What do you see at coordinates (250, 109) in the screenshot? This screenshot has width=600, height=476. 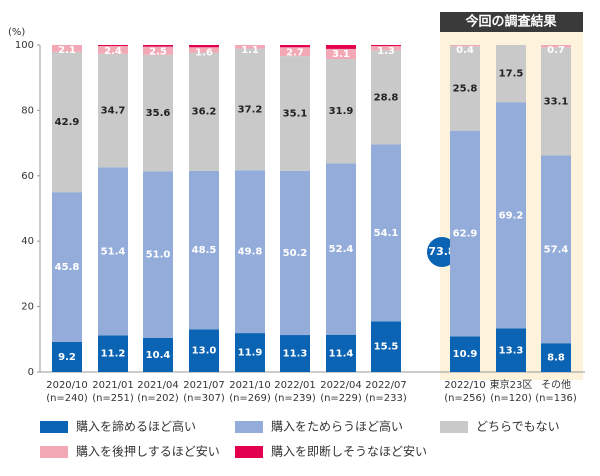 I see `data-label: 37.2` at bounding box center [250, 109].